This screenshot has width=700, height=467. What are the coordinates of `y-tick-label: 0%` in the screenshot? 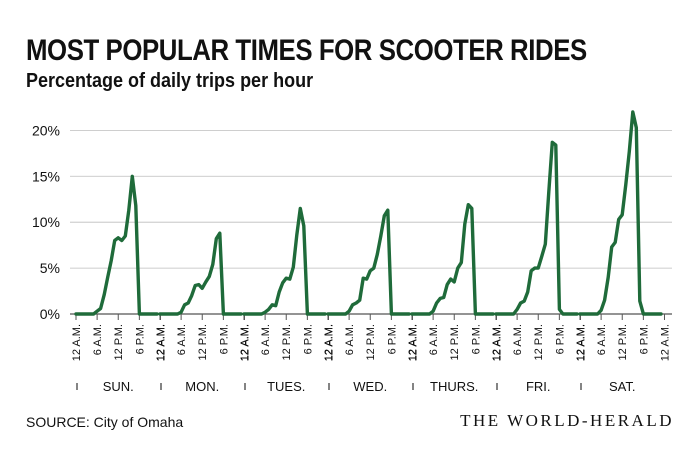 It's located at (50, 314).